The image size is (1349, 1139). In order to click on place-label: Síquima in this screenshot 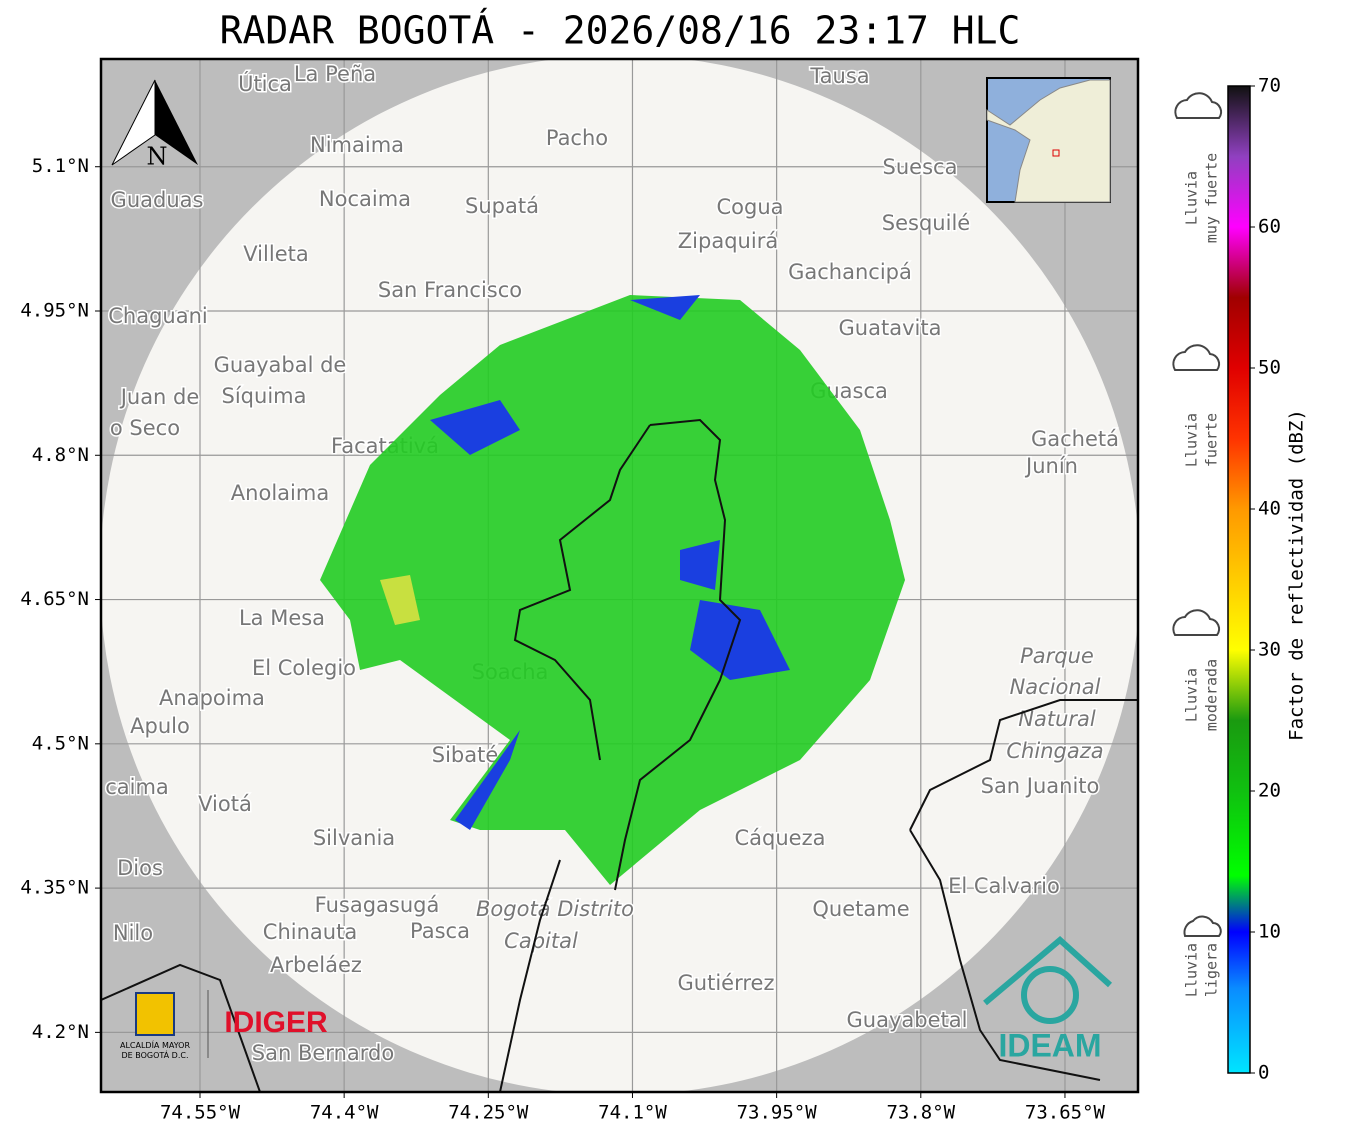, I will do `click(264, 396)`.